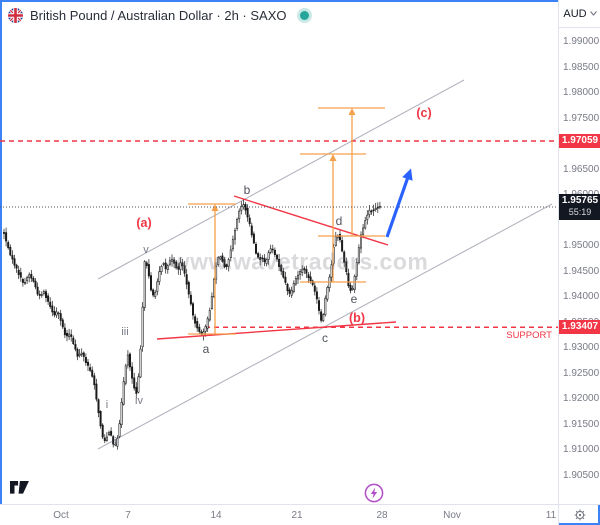 The width and height of the screenshot is (600, 525). What do you see at coordinates (580, 211) in the screenshot?
I see `bar-countdown: 55:19` at bounding box center [580, 211].